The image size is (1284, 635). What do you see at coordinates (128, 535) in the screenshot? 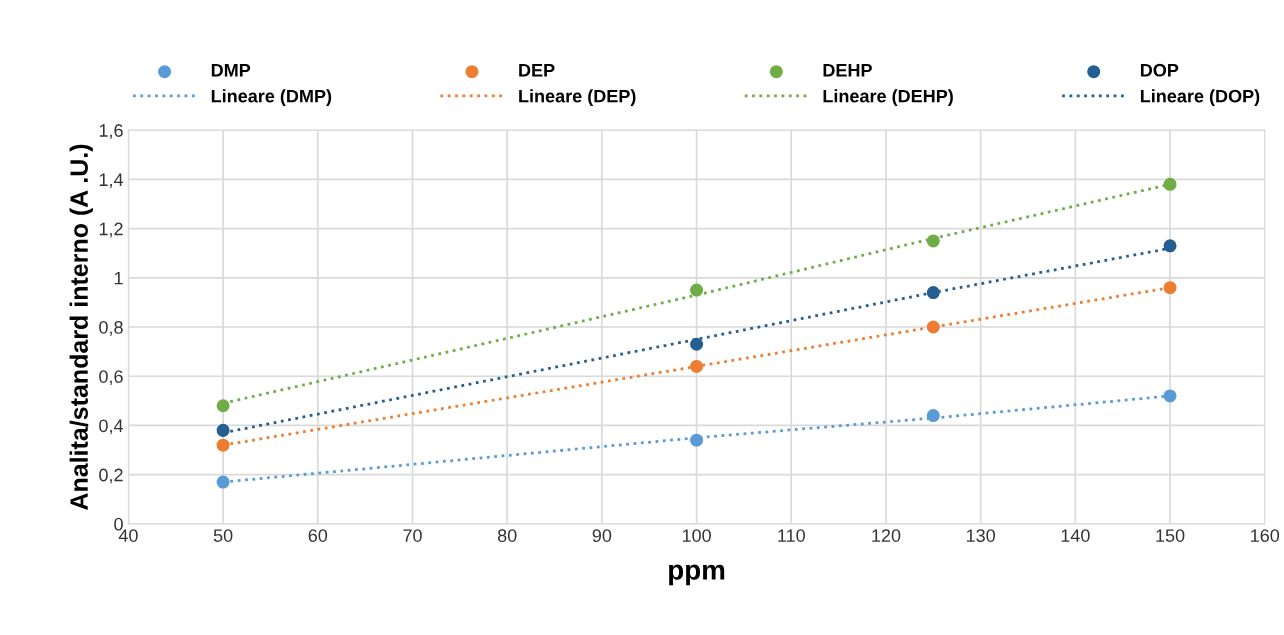
I see `x-tick-label: 40` at bounding box center [128, 535].